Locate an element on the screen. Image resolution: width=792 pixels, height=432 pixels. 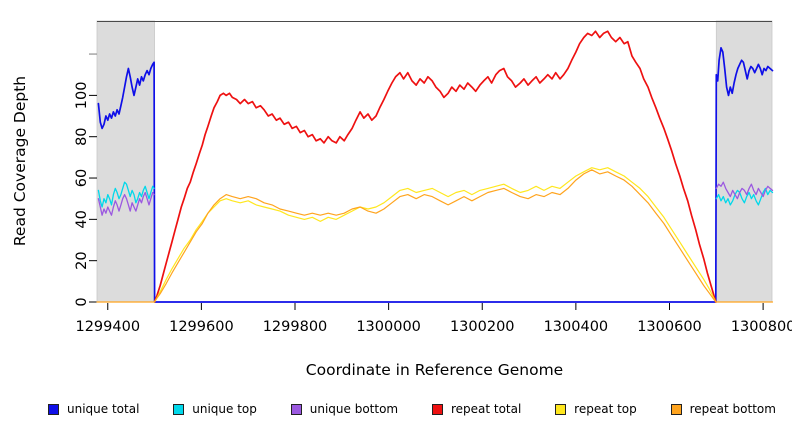
legend-label: repeat top is located at coordinates (605, 409).